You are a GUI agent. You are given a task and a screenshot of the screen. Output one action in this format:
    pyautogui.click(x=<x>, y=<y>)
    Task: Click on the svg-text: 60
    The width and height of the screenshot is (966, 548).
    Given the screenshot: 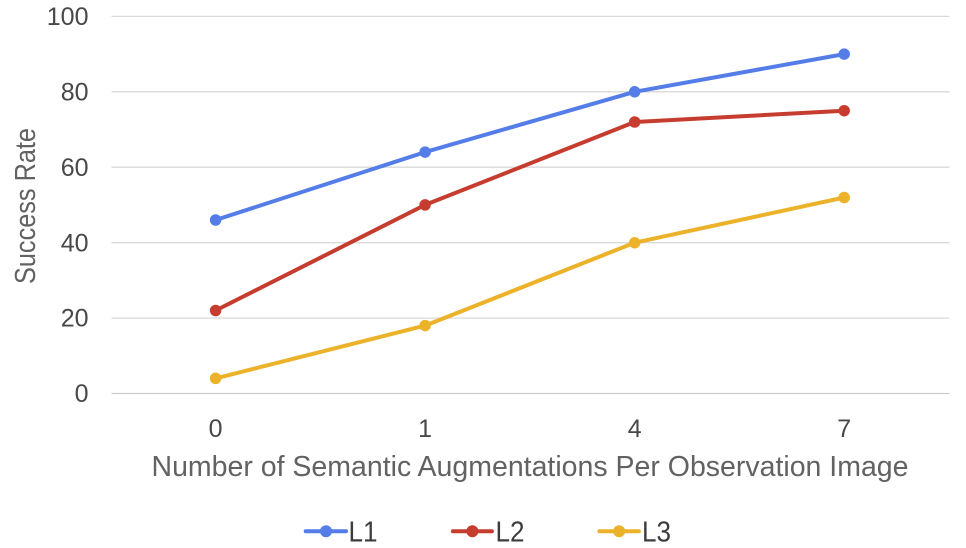 What is the action you would take?
    pyautogui.click(x=75, y=168)
    